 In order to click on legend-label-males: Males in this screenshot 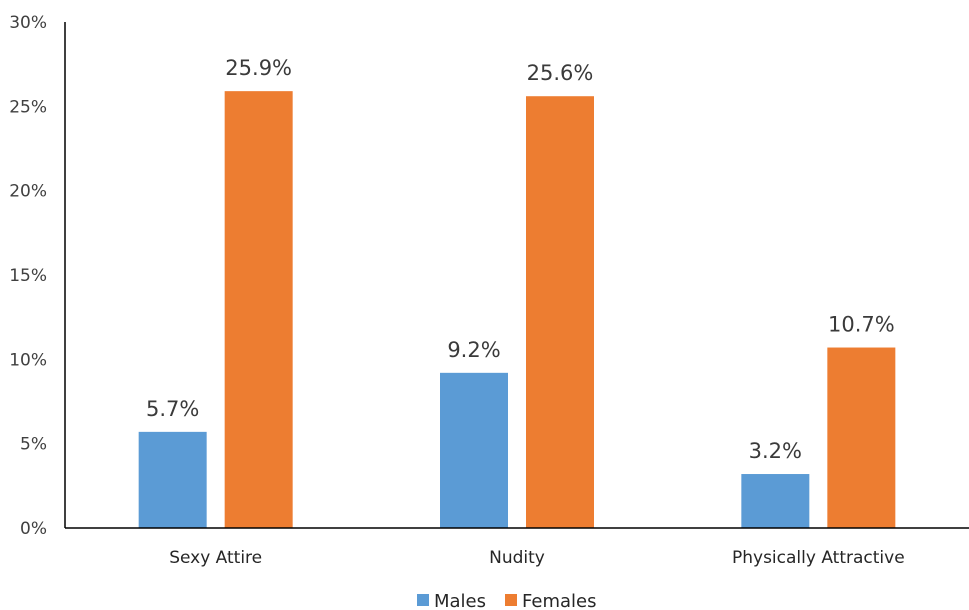, I will do `click(460, 600)`.